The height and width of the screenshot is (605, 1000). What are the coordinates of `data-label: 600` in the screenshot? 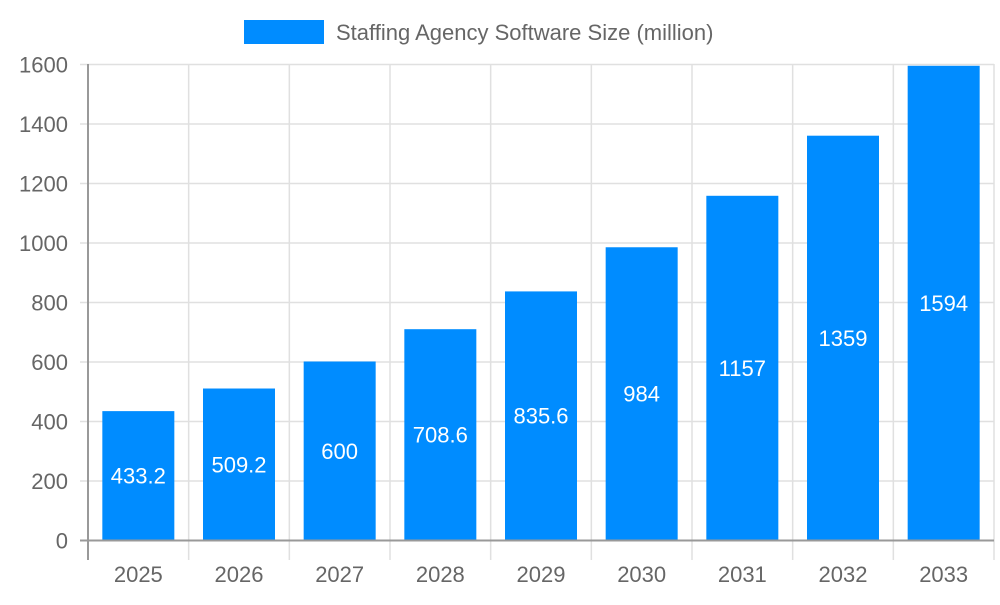 It's located at (339, 451).